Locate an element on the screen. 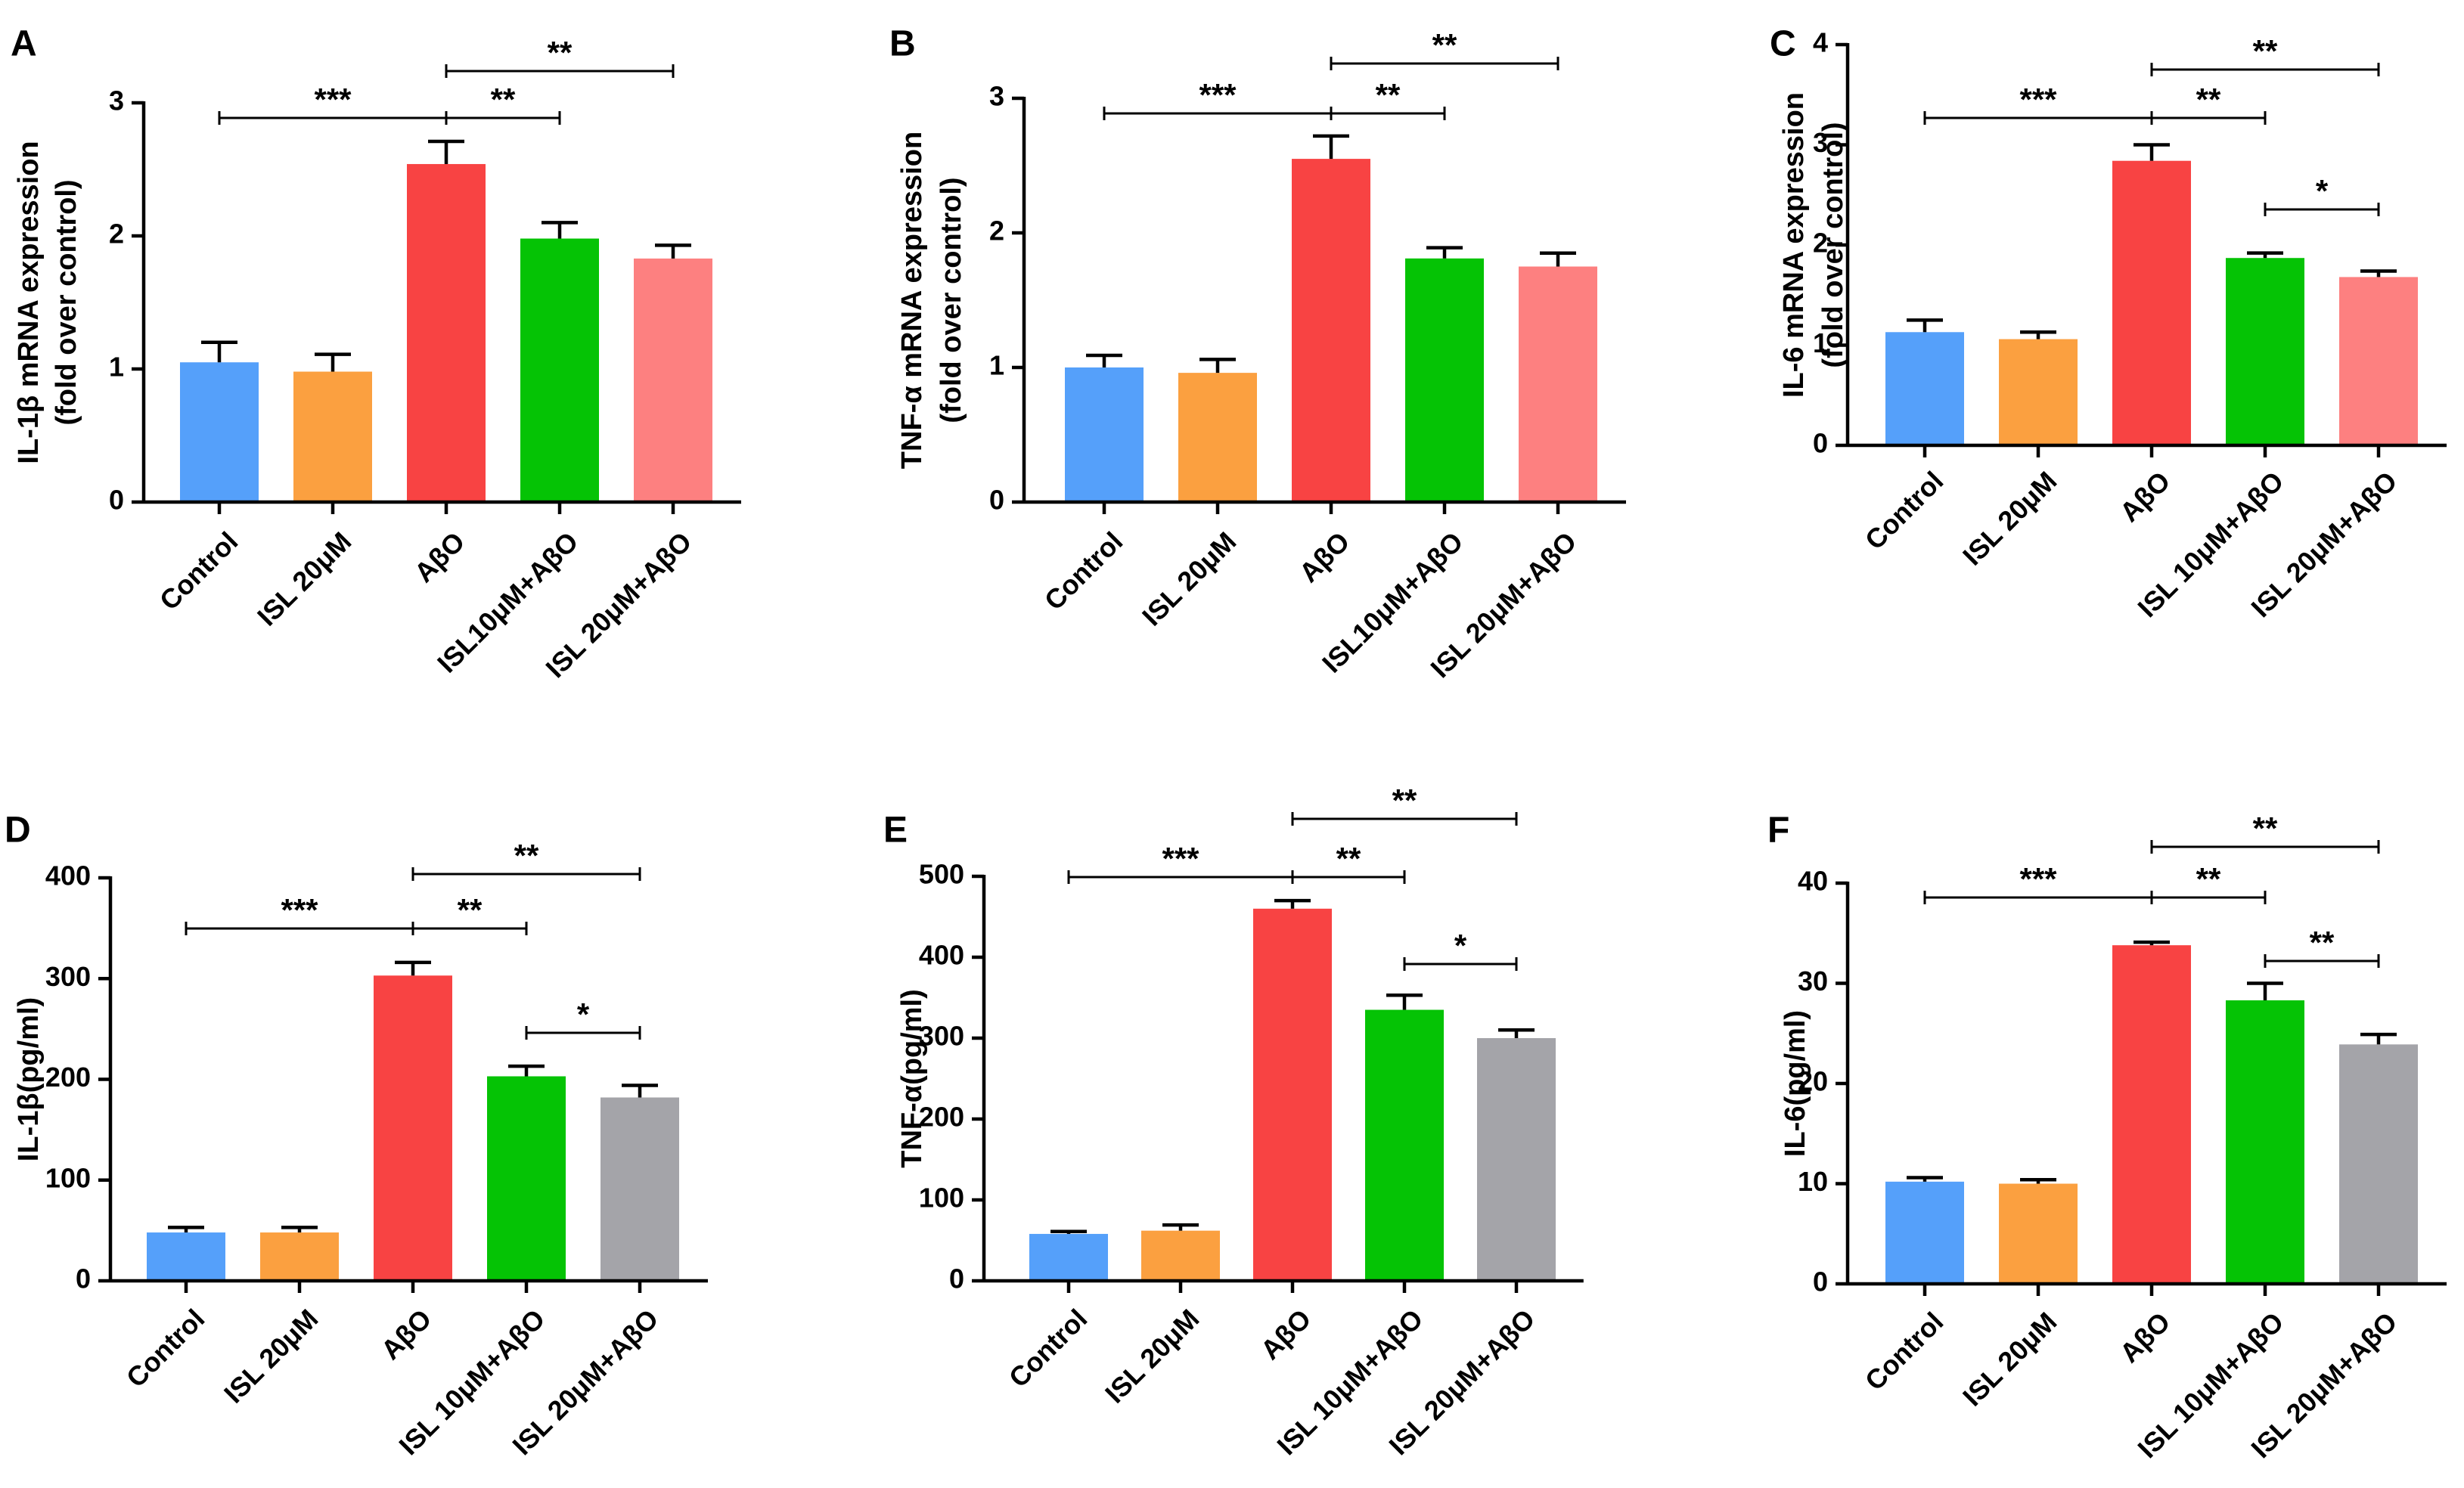 The width and height of the screenshot is (2464, 1488). panel-letter: D is located at coordinates (18, 831).